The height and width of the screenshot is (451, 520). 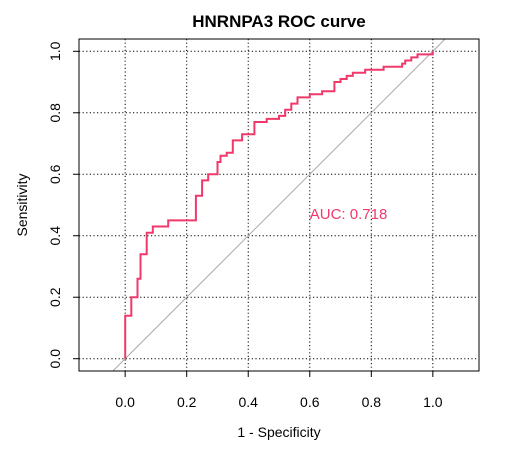 I want to click on auc-annotation: AUC: 0.718, so click(x=349, y=214).